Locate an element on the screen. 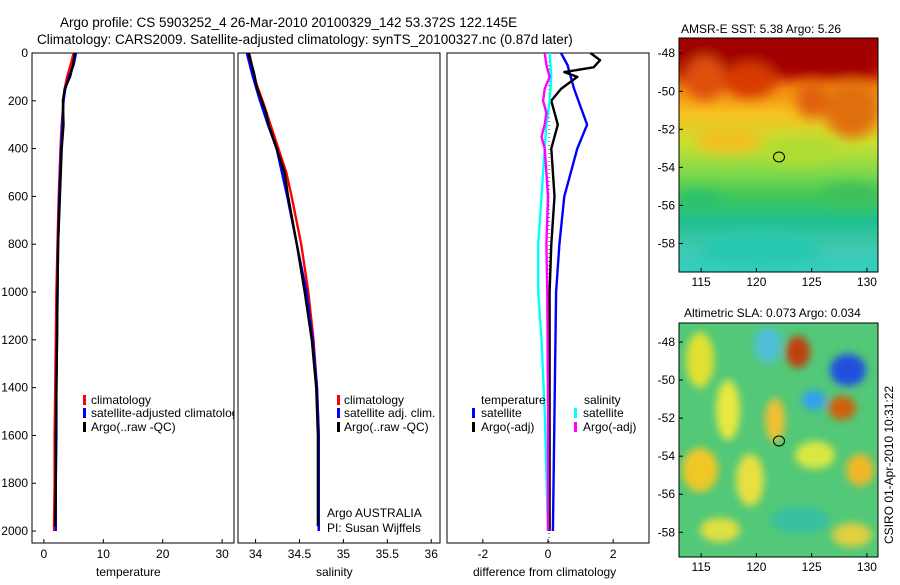  series-line-sal-argo-adj is located at coordinates (545, 291).